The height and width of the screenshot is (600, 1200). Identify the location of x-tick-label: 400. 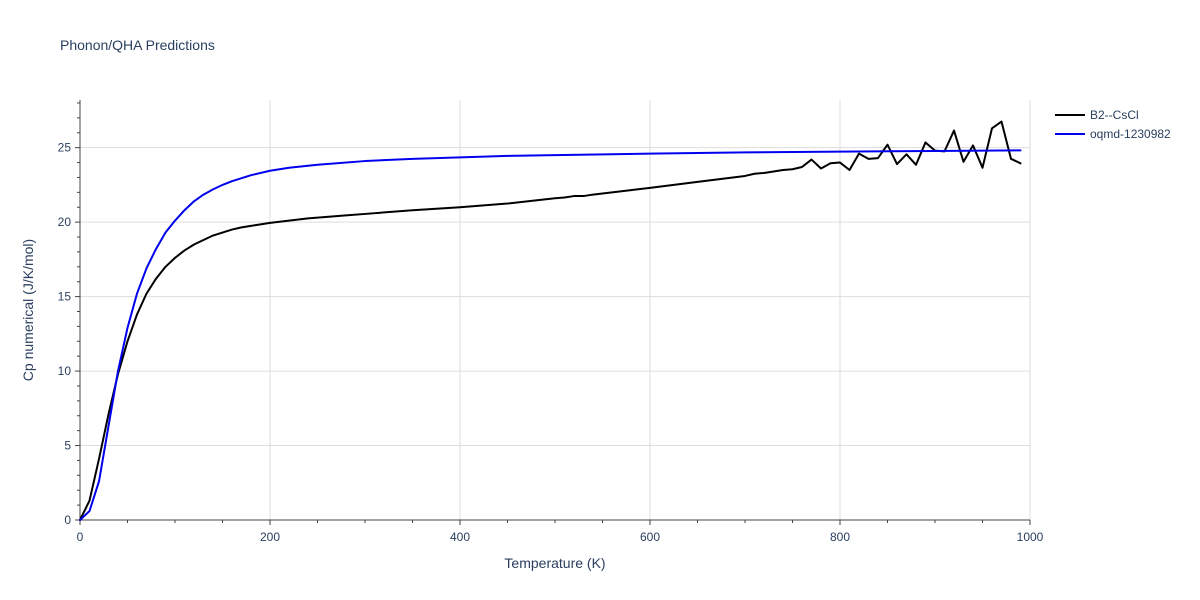
(460, 537).